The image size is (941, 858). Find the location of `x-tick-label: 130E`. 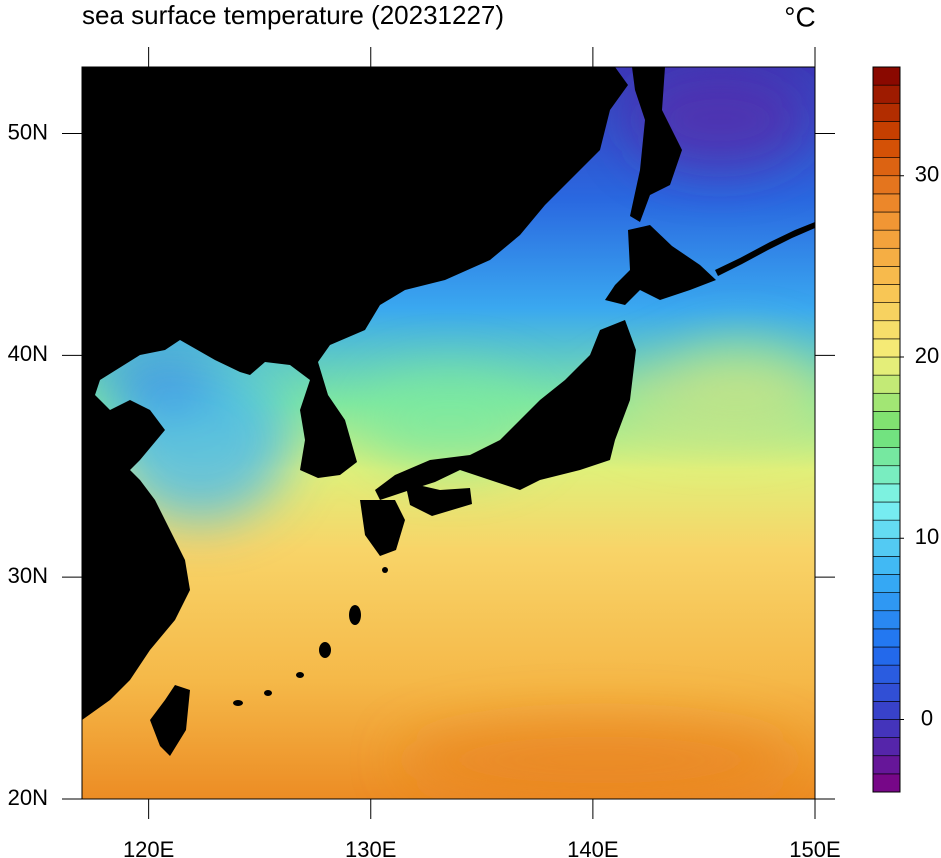

x-tick-label: 130E is located at coordinates (370, 847).